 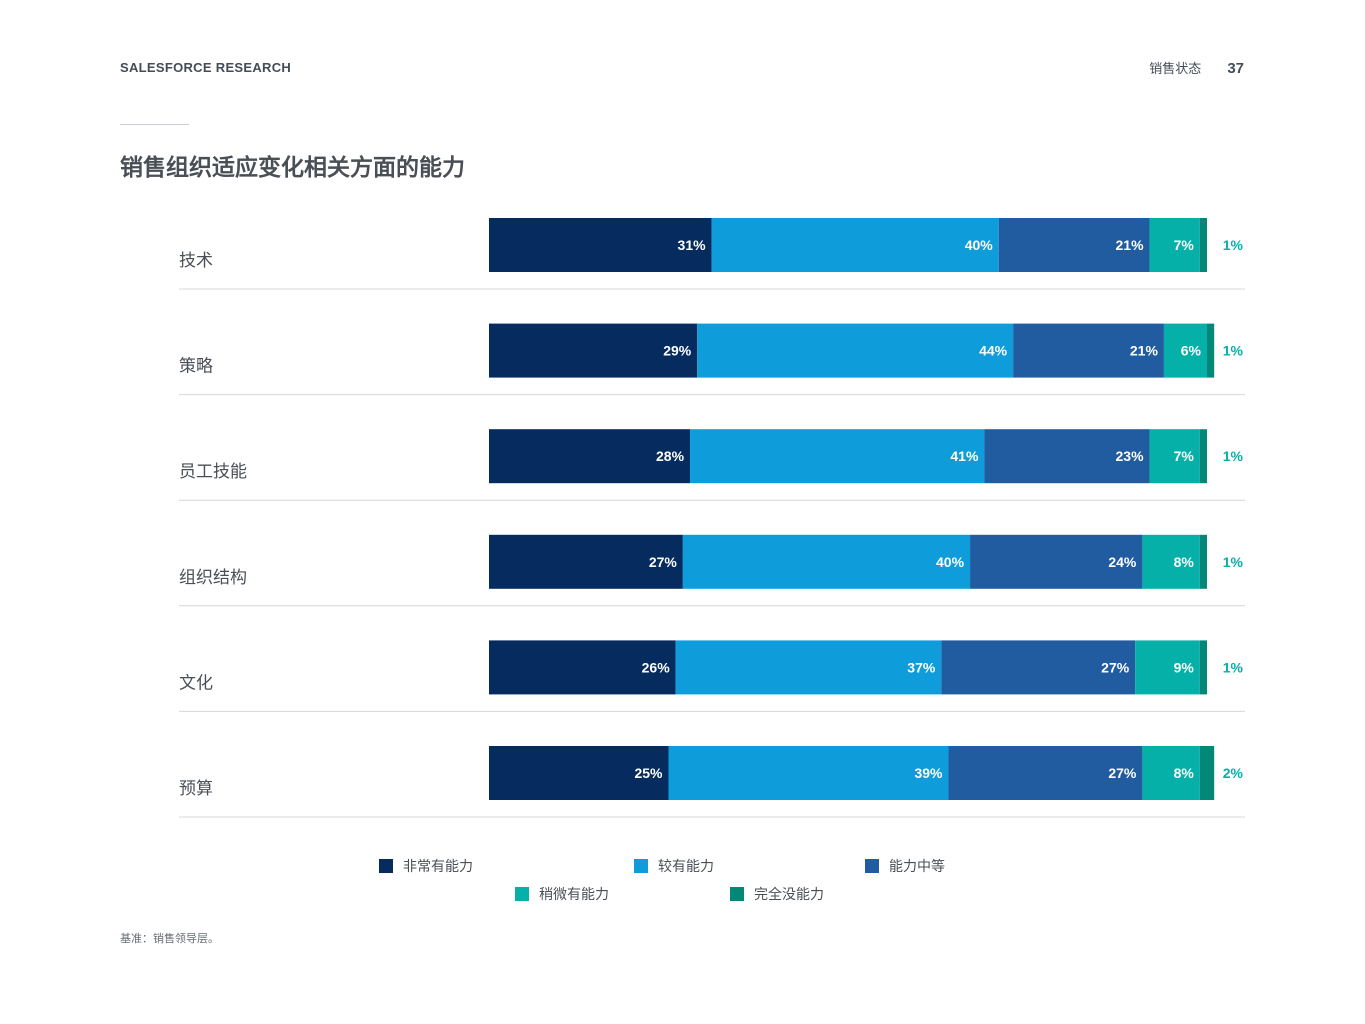 I want to click on data-label: 6%, so click(x=1191, y=351).